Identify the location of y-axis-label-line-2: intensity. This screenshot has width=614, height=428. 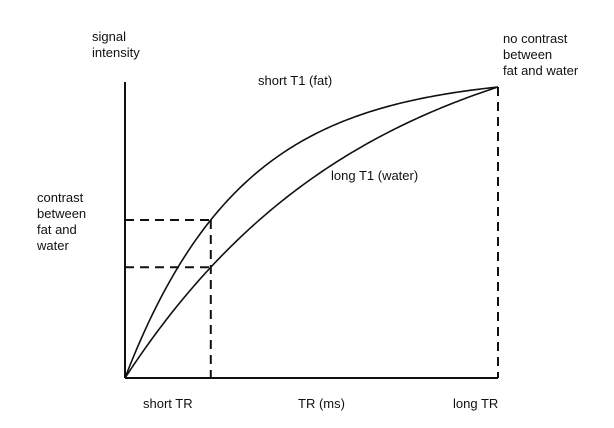
(116, 52).